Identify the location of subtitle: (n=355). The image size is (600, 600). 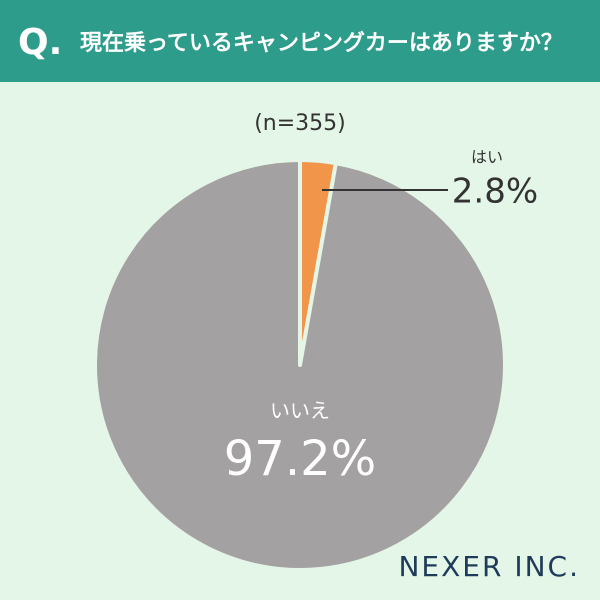
(300, 123).